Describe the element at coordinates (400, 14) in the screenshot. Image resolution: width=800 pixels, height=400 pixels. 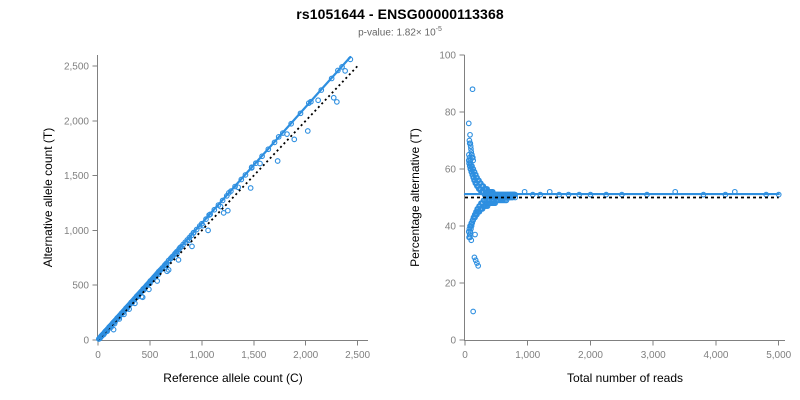
I see `page-title: rs1051644 - ENSG00000113368` at that location.